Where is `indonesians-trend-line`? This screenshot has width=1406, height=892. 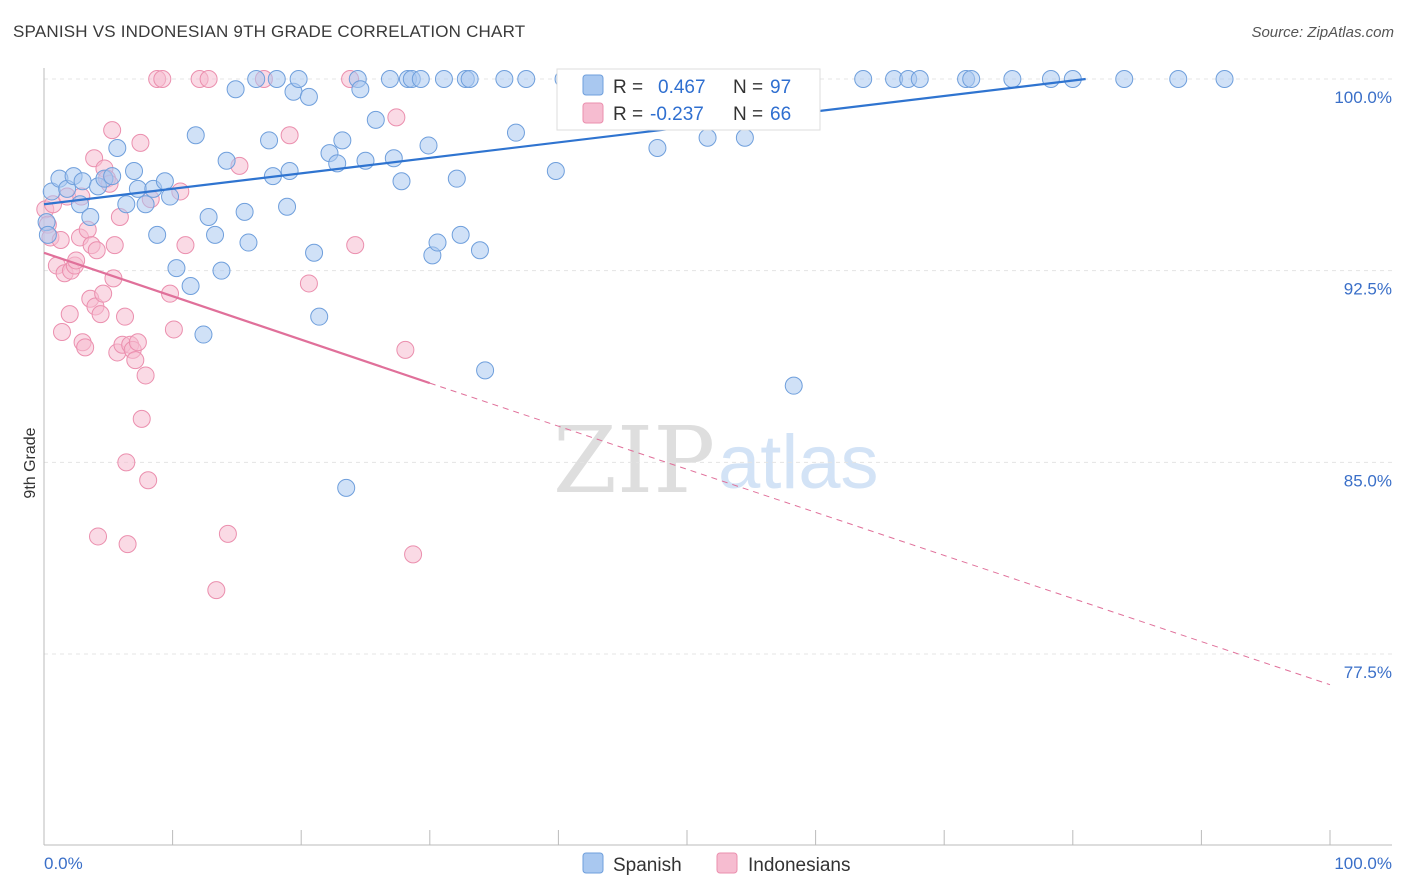
indonesians-trend-line is located at coordinates (237, 318).